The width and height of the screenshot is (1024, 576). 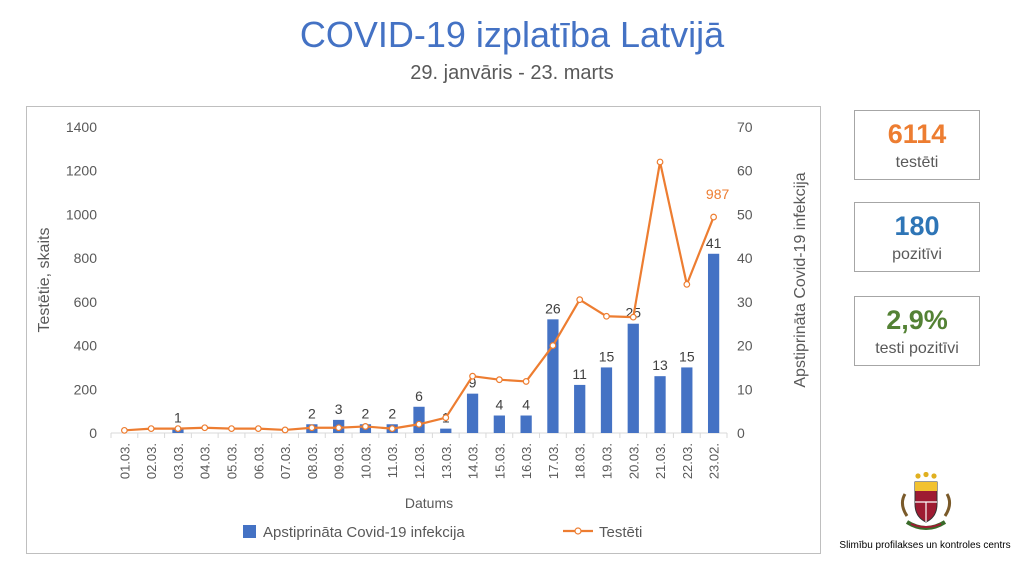 What do you see at coordinates (917, 134) in the screenshot?
I see `stat-tested-value: 6114` at bounding box center [917, 134].